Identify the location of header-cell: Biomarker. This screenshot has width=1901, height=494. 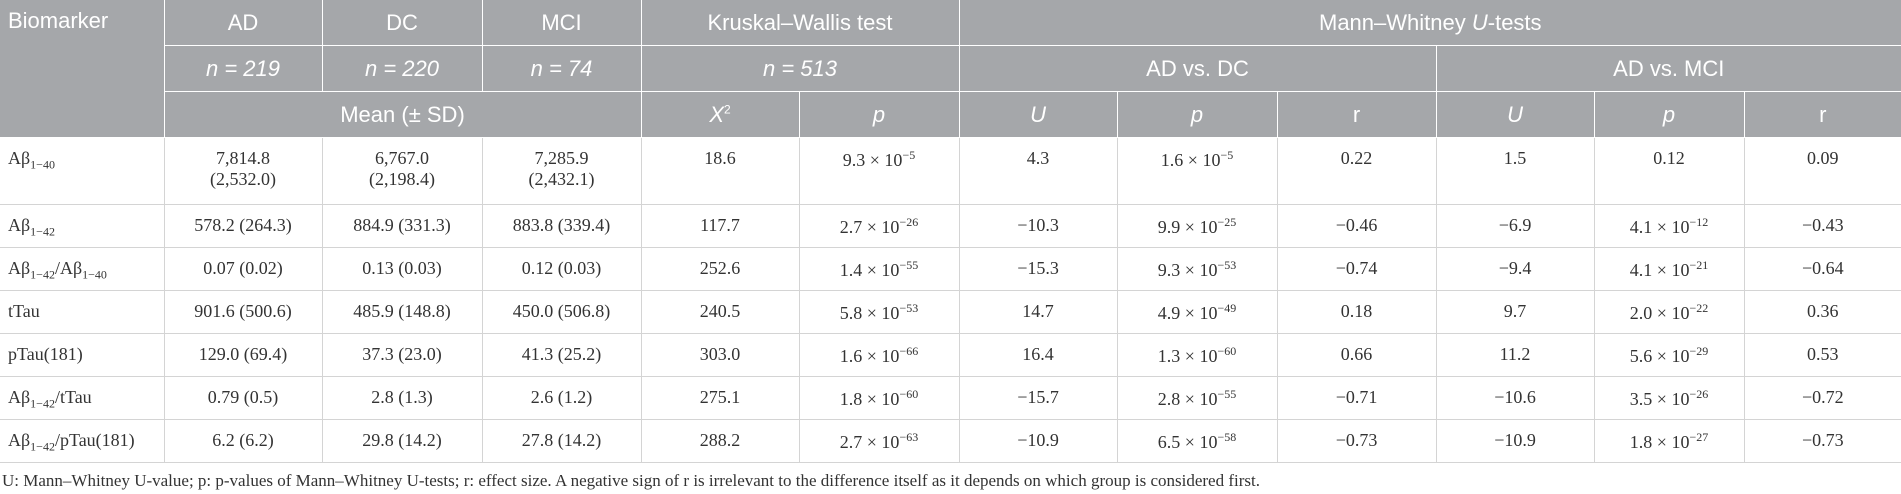
(82, 69).